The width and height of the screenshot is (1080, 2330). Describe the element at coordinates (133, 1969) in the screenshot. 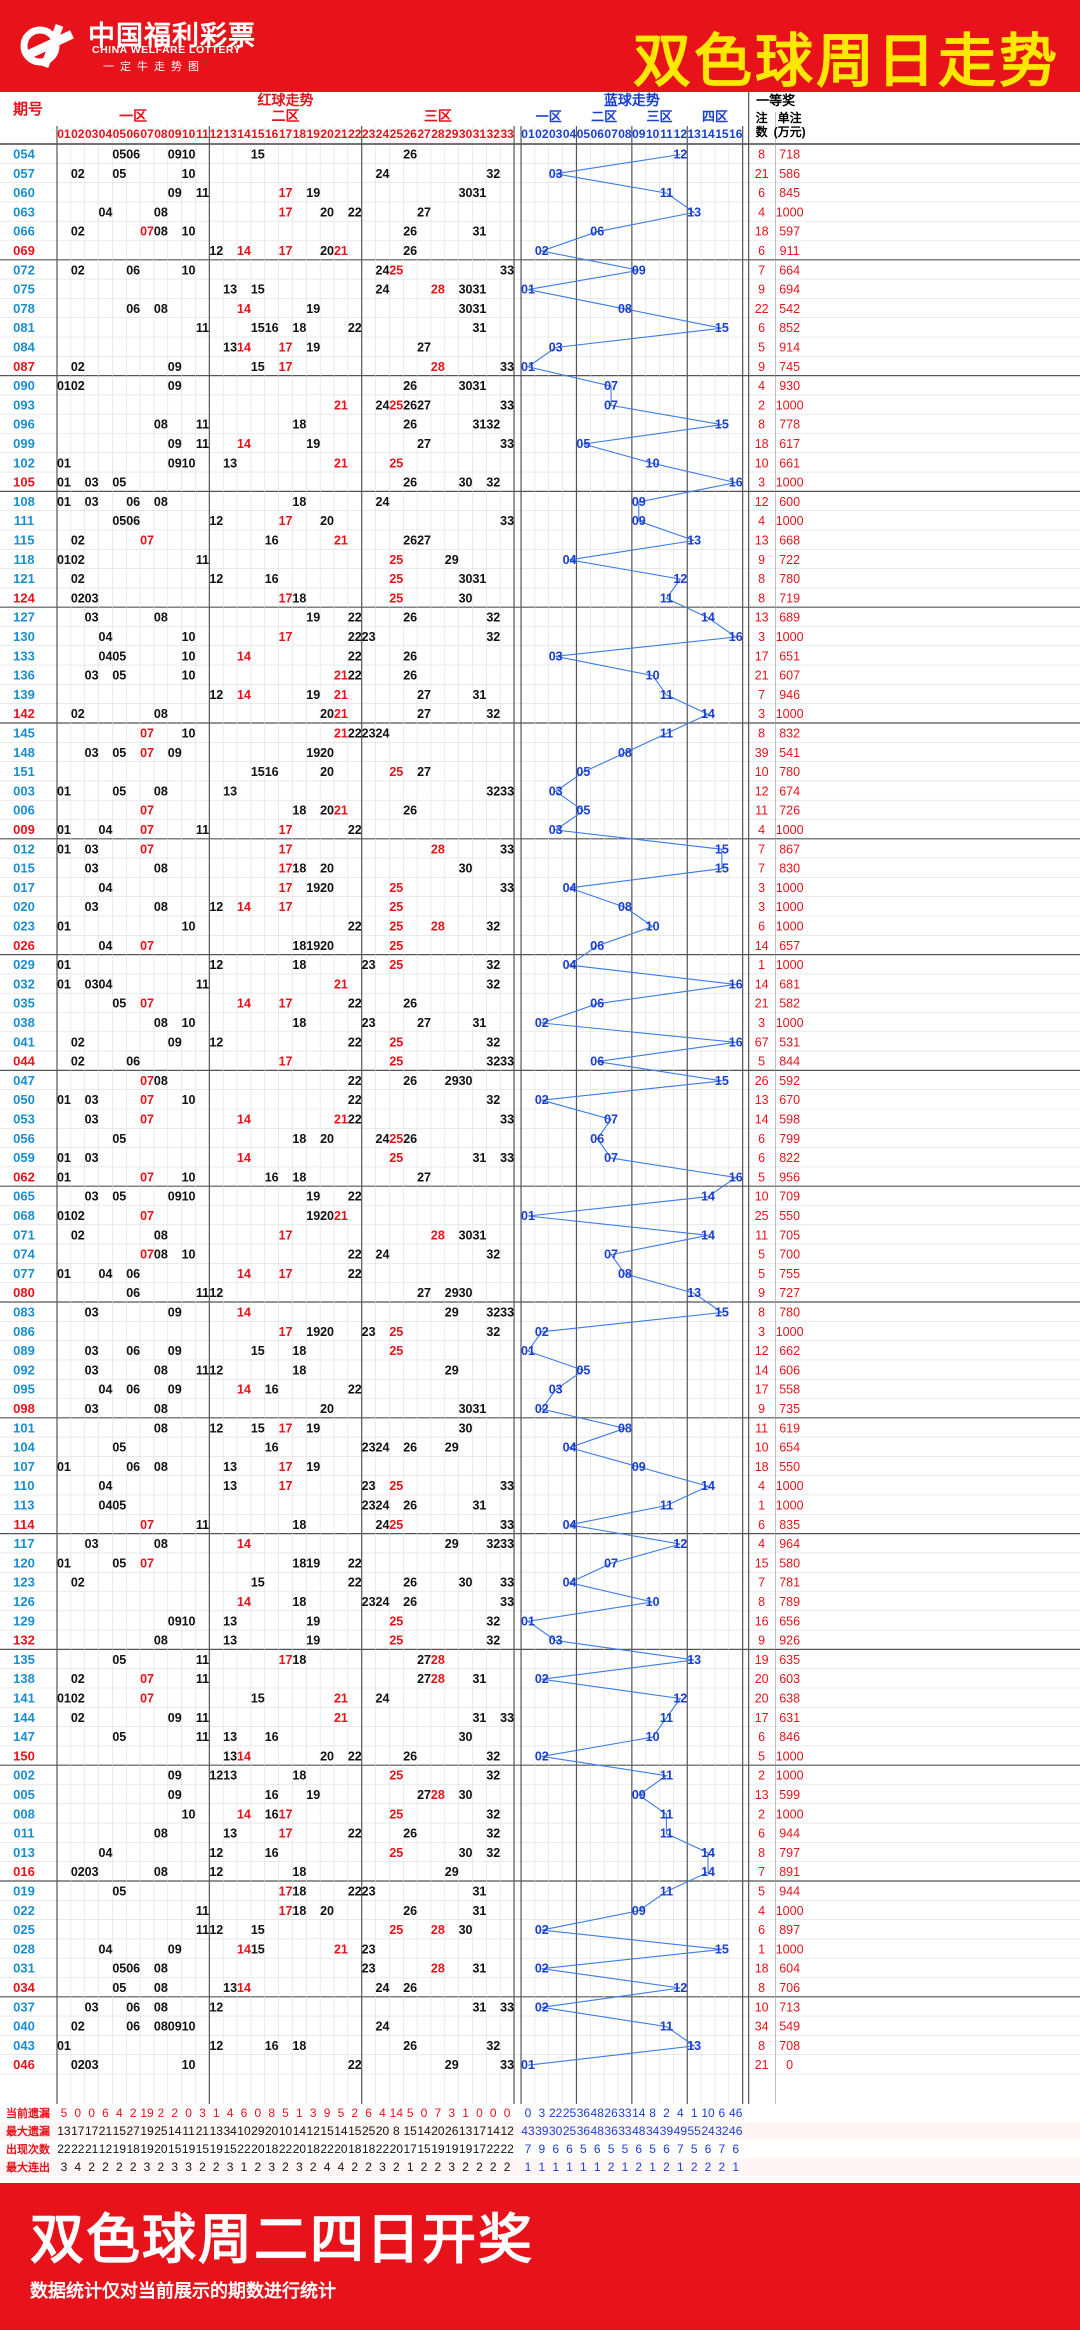

I see `red-ball-mark: 06` at that location.